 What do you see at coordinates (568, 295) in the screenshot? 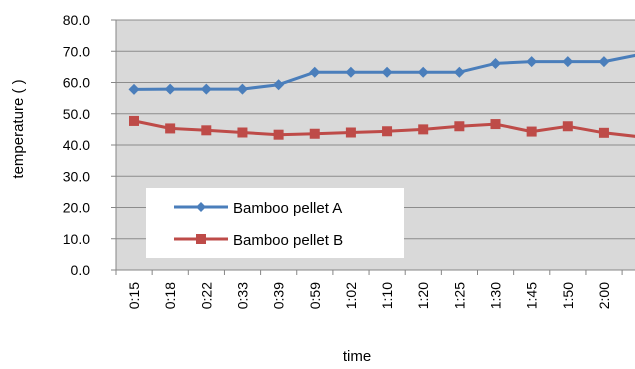
I see `x-tick-label: 1:50` at bounding box center [568, 295].